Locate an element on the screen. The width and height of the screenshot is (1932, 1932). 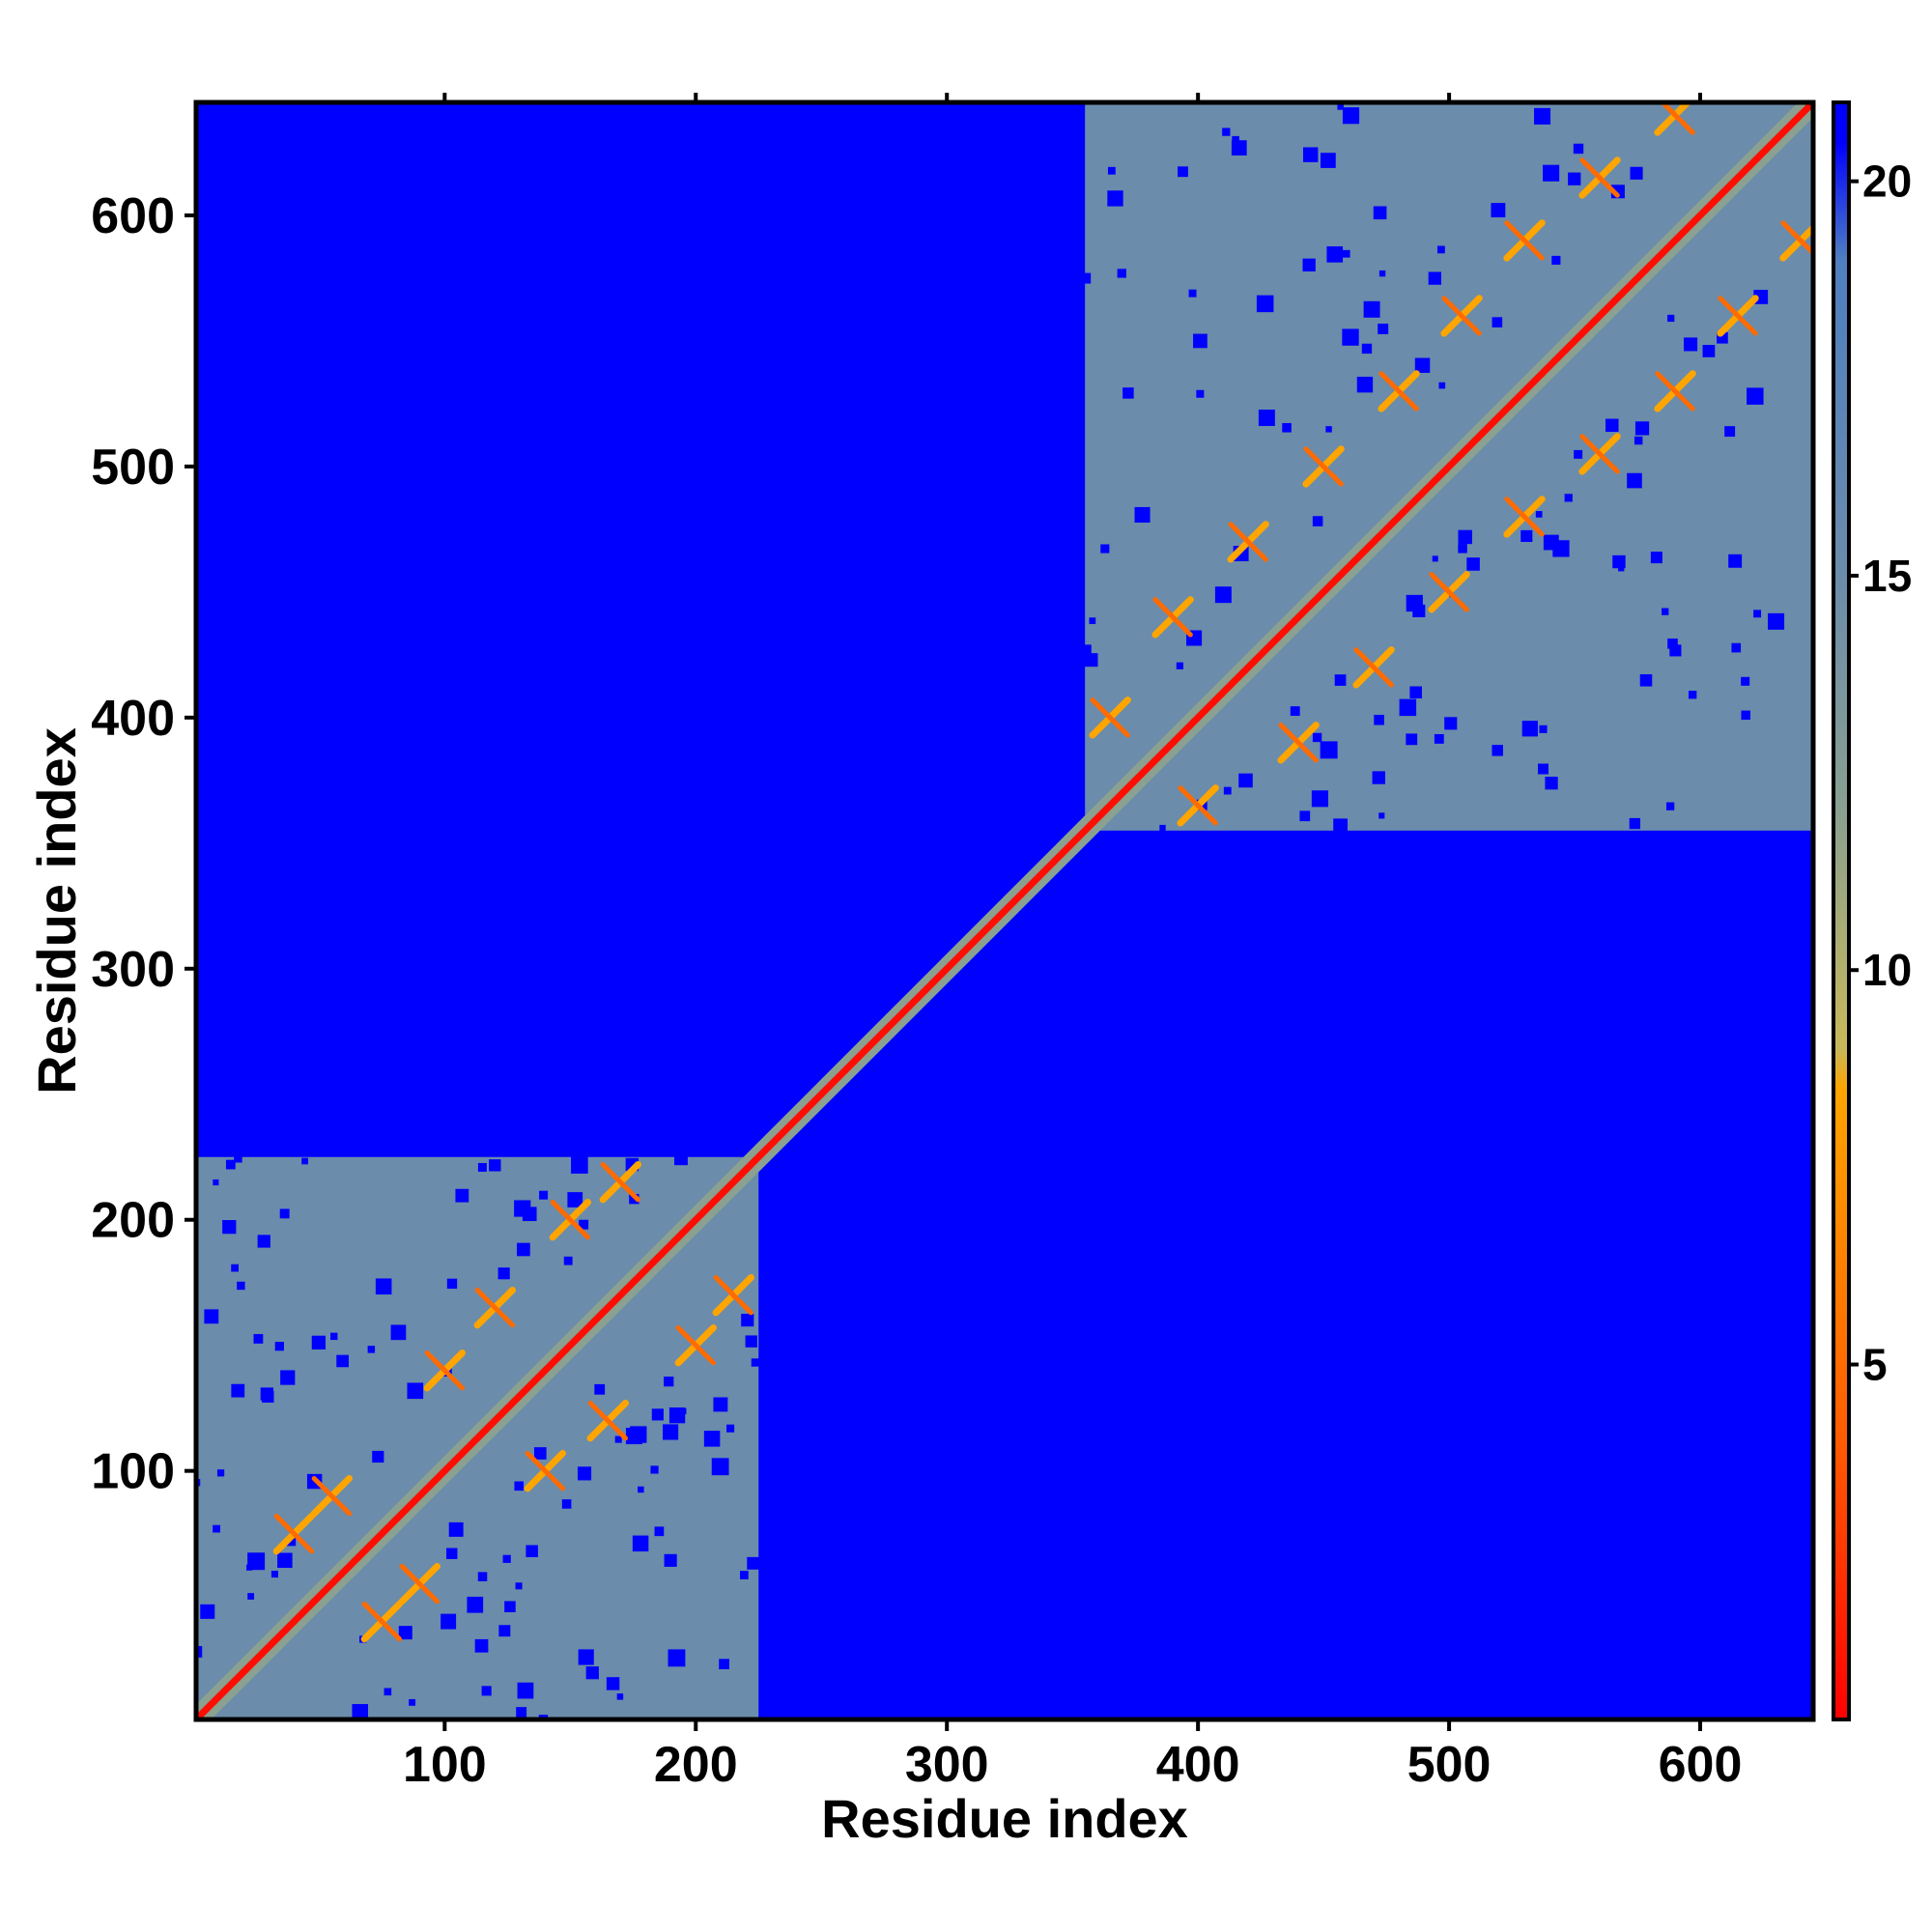
x-tick-label: 200 is located at coordinates (696, 1765).